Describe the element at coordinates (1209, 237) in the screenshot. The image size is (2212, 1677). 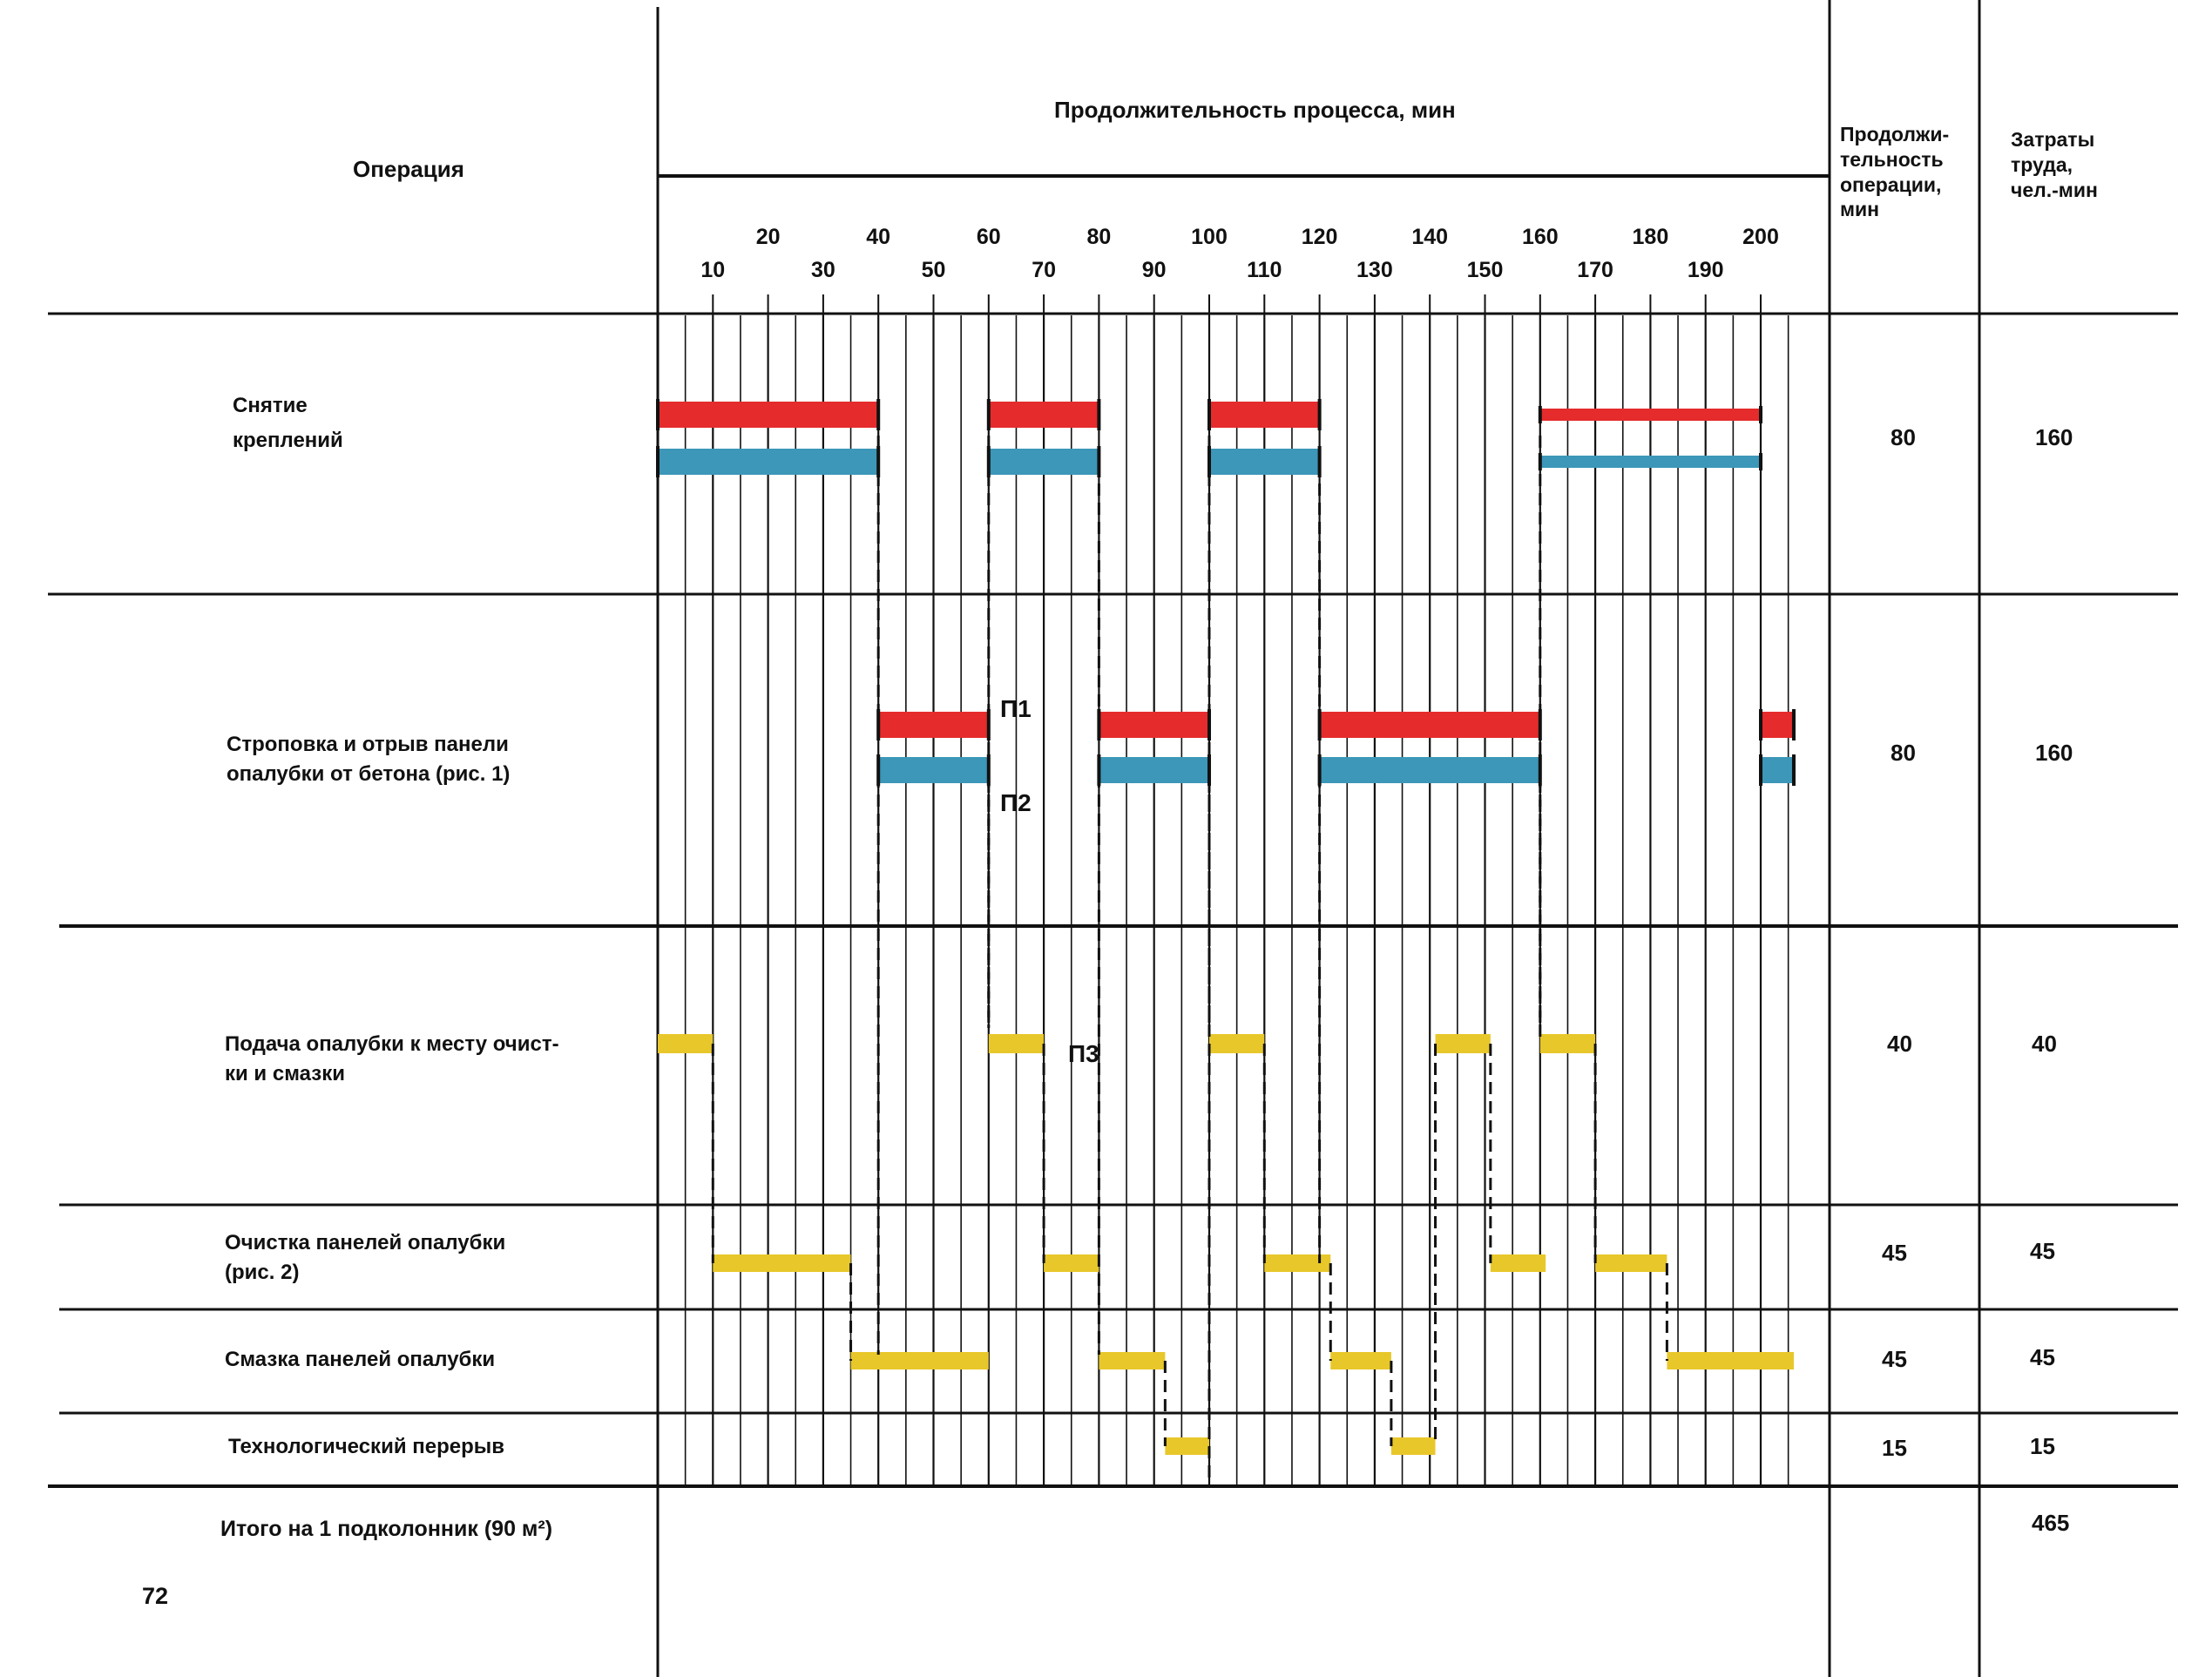
I see `tick-label-100: 100` at that location.